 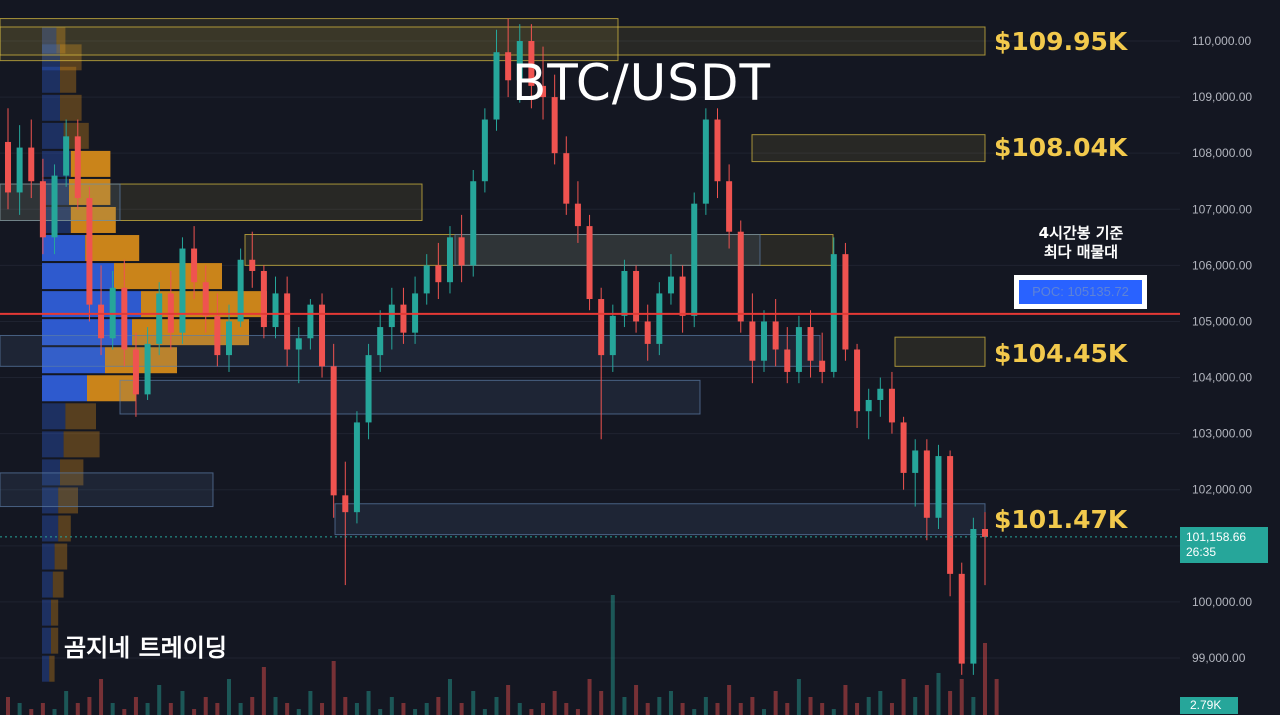 I want to click on zone-label-101470: $101.47K, so click(x=1061, y=519).